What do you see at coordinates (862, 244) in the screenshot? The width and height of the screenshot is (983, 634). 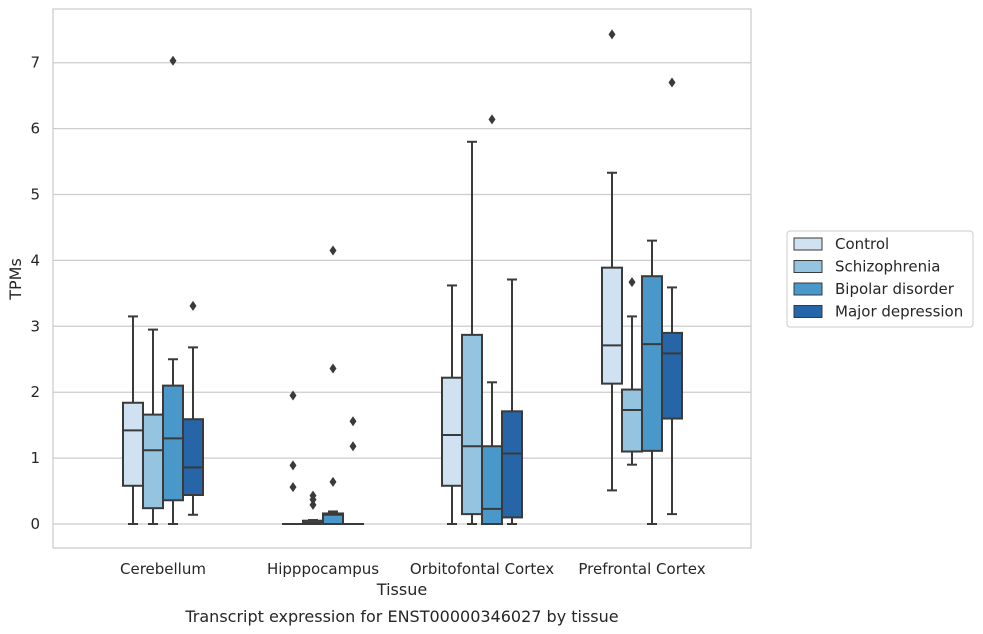 I see `legend-label: Control` at bounding box center [862, 244].